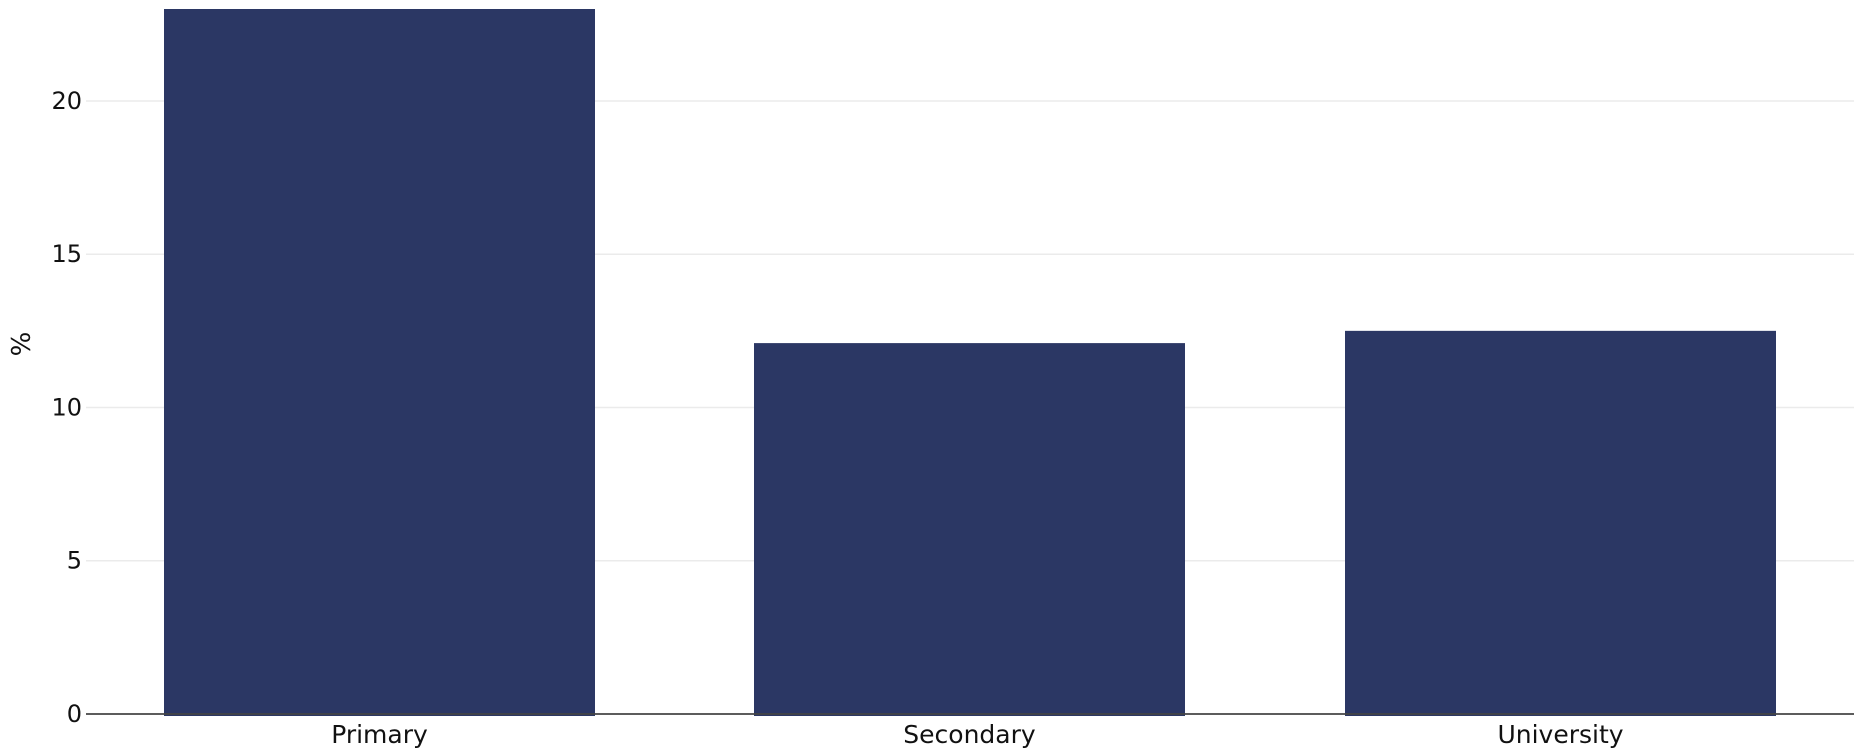  I want to click on y-tick-label-15: 15, so click(66, 254).